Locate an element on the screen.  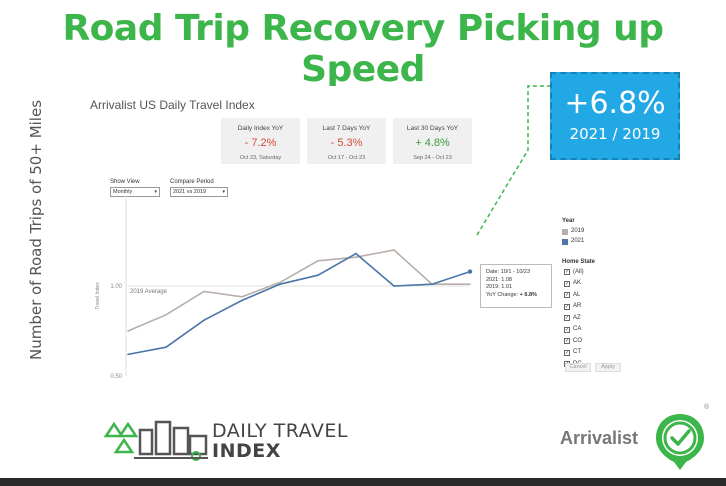
kpi-daily-index: Daily Index YoY - 7.2% Oct 23, Saturday is located at coordinates (260, 141).